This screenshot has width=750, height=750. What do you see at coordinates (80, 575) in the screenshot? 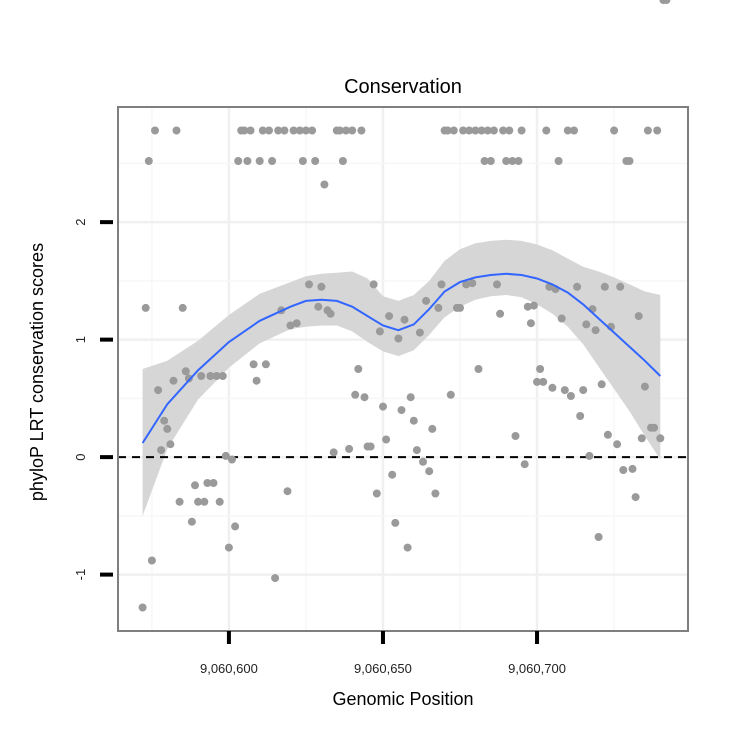
I see `y-tick-label: -1` at bounding box center [80, 575].